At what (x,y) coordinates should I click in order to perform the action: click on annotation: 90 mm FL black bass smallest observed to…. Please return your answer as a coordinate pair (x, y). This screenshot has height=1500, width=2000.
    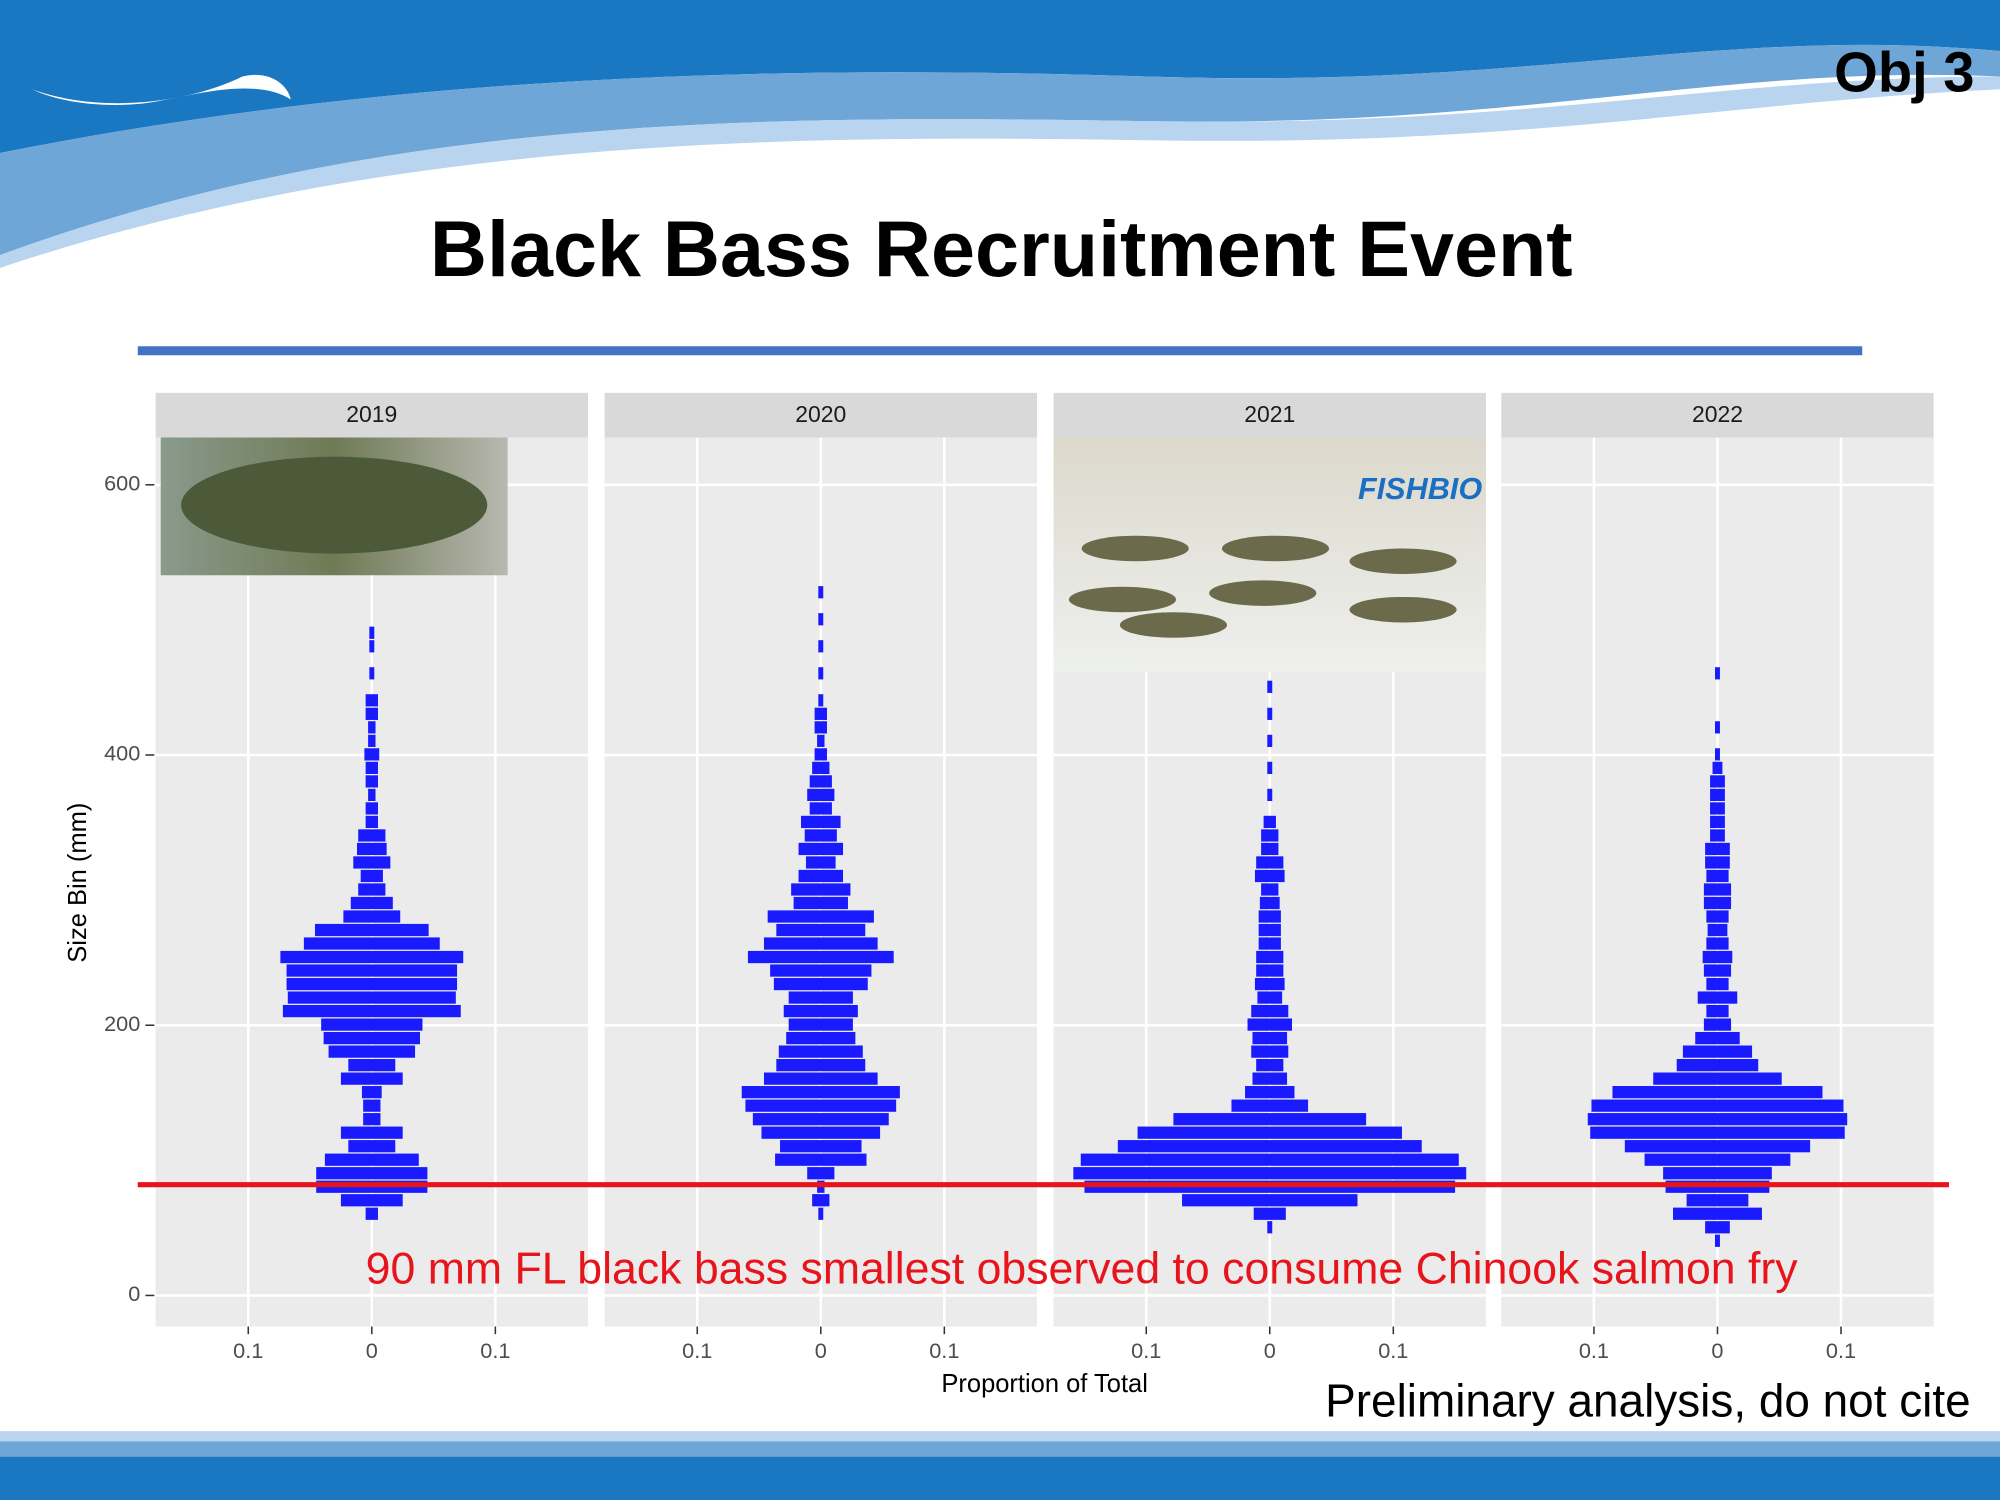
    Looking at the image, I should click on (1082, 1268).